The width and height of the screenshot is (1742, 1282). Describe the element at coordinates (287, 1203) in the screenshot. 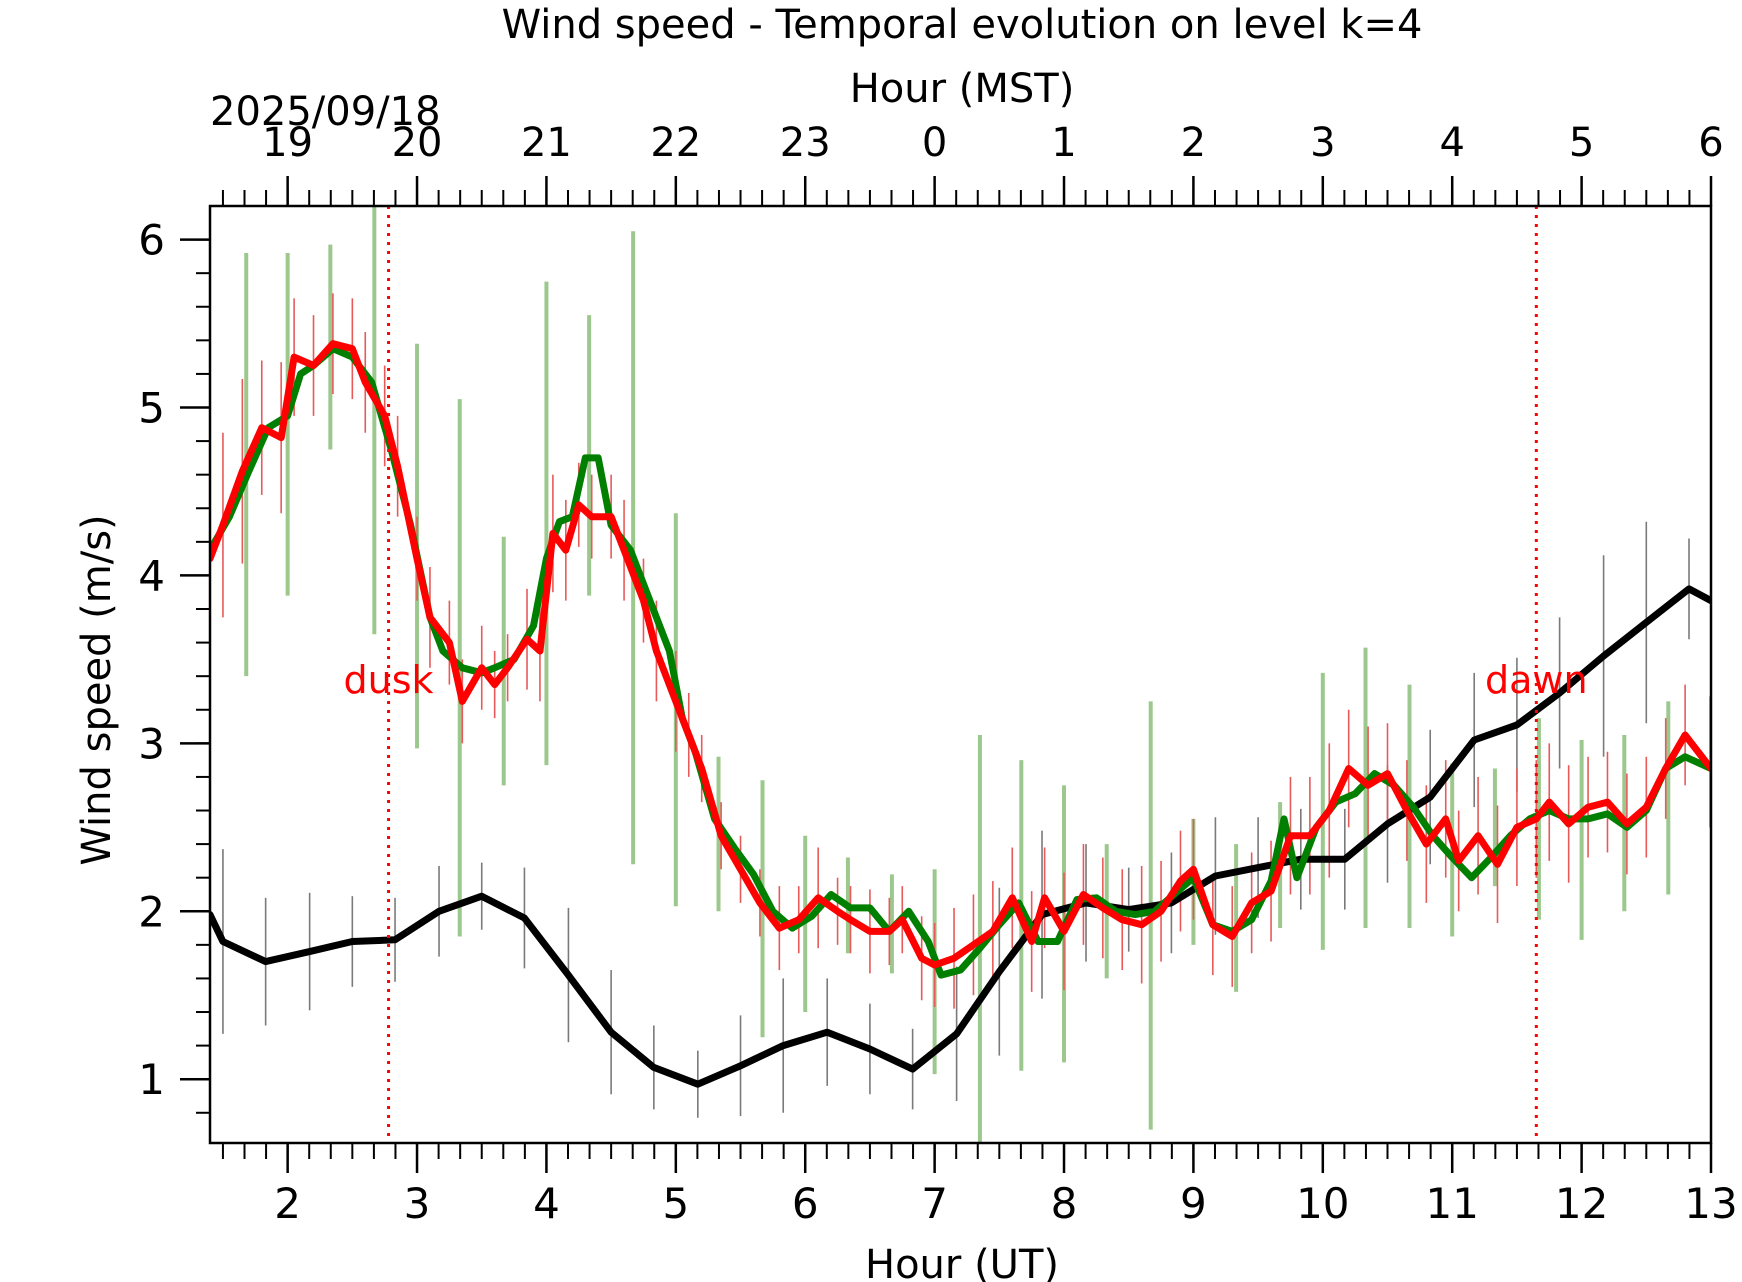

I see `x-tick-label: 2` at that location.